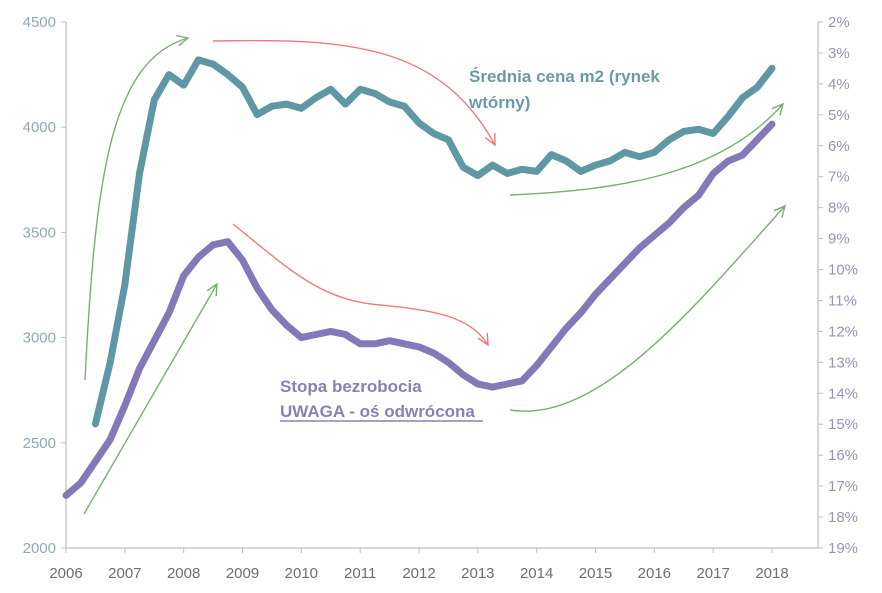  Describe the element at coordinates (843, 270) in the screenshot. I see `right-y-tick-label: 10%` at that location.